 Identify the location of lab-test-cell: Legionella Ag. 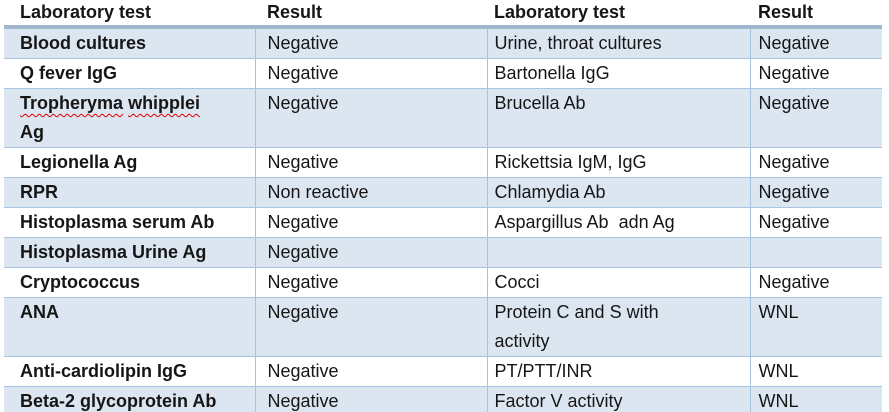
(130, 162).